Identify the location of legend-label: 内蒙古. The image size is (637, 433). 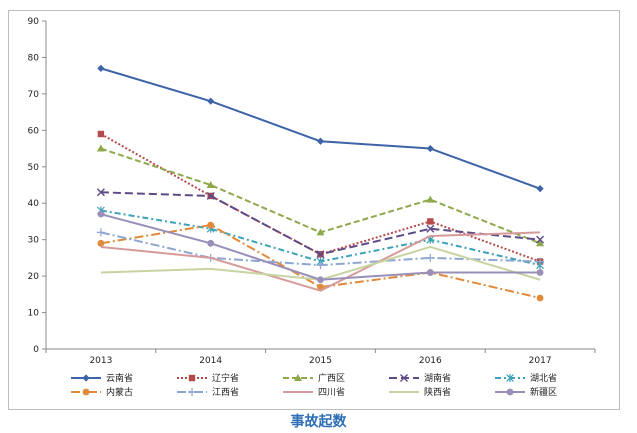
(119, 392).